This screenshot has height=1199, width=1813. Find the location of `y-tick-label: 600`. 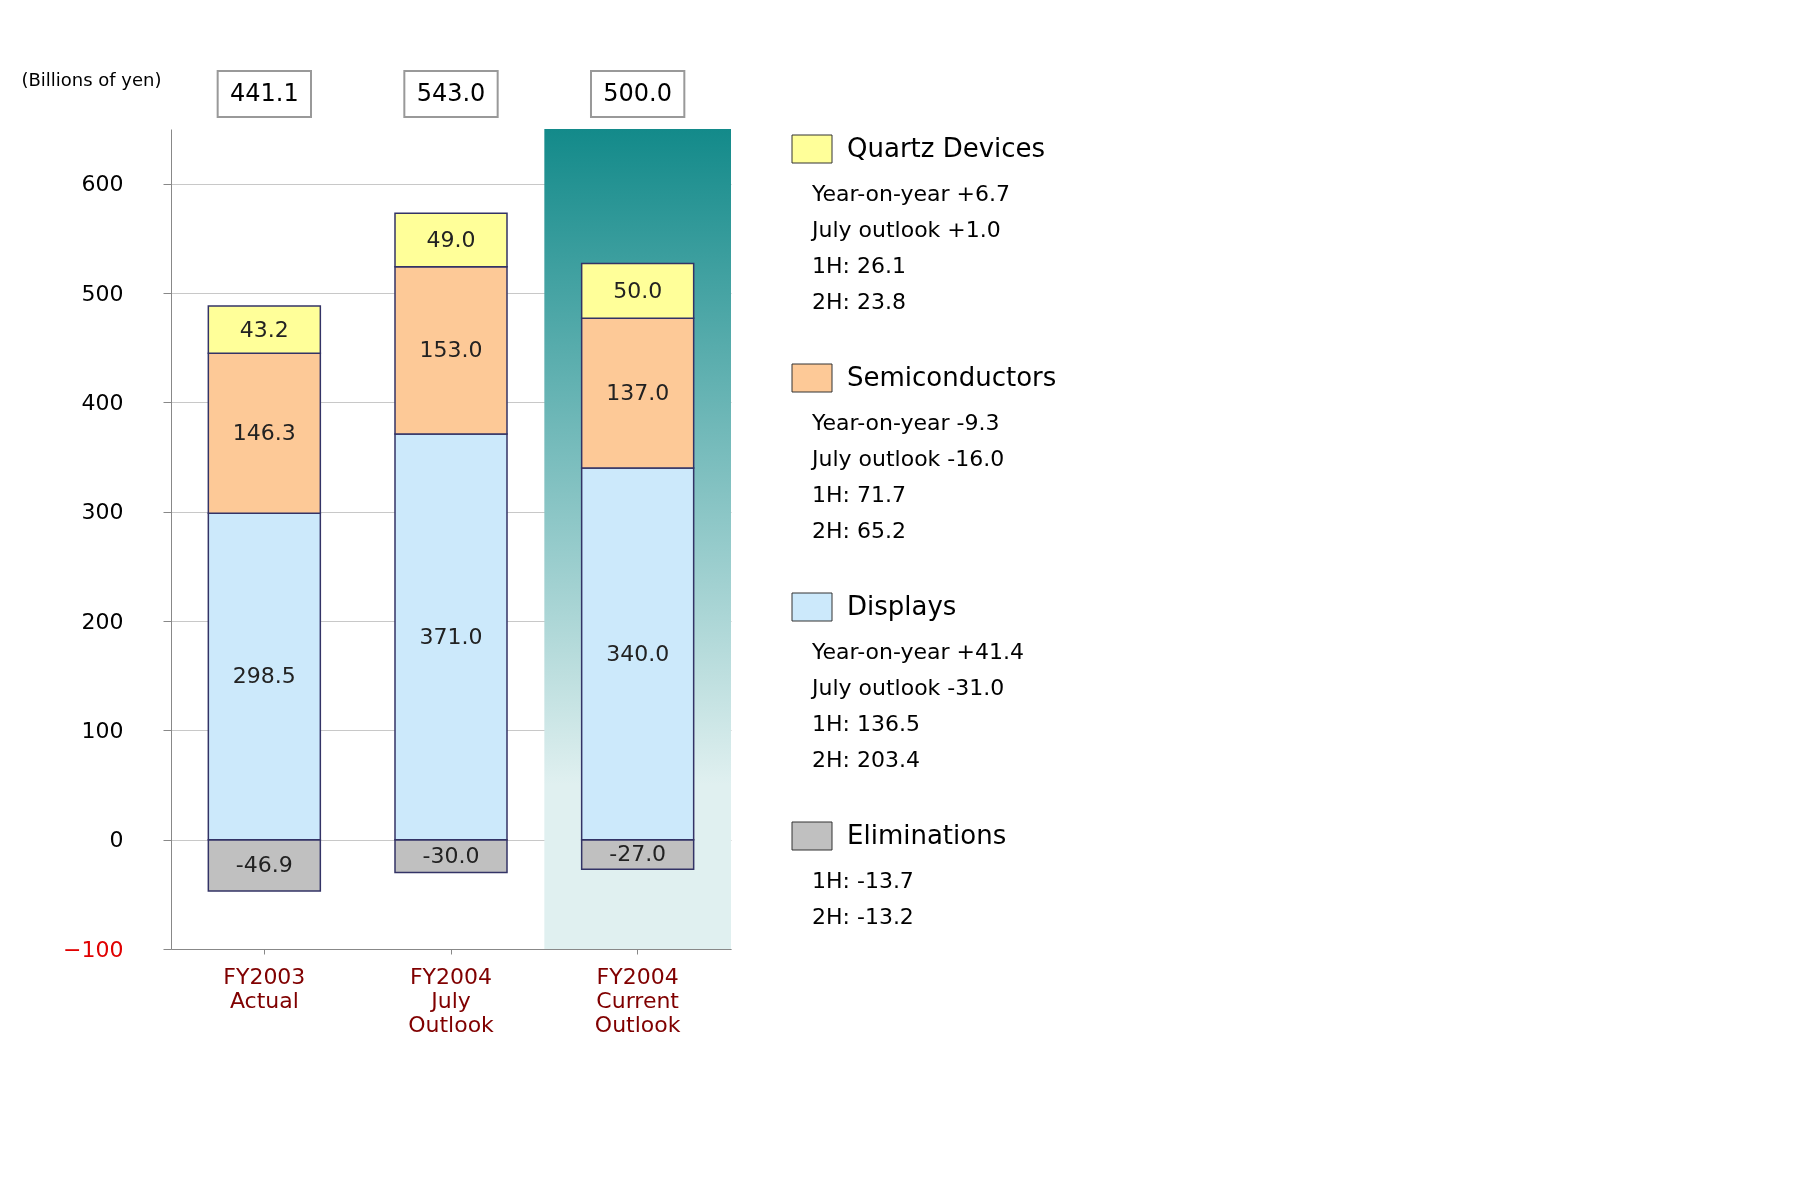

y-tick-label: 600 is located at coordinates (102, 184).